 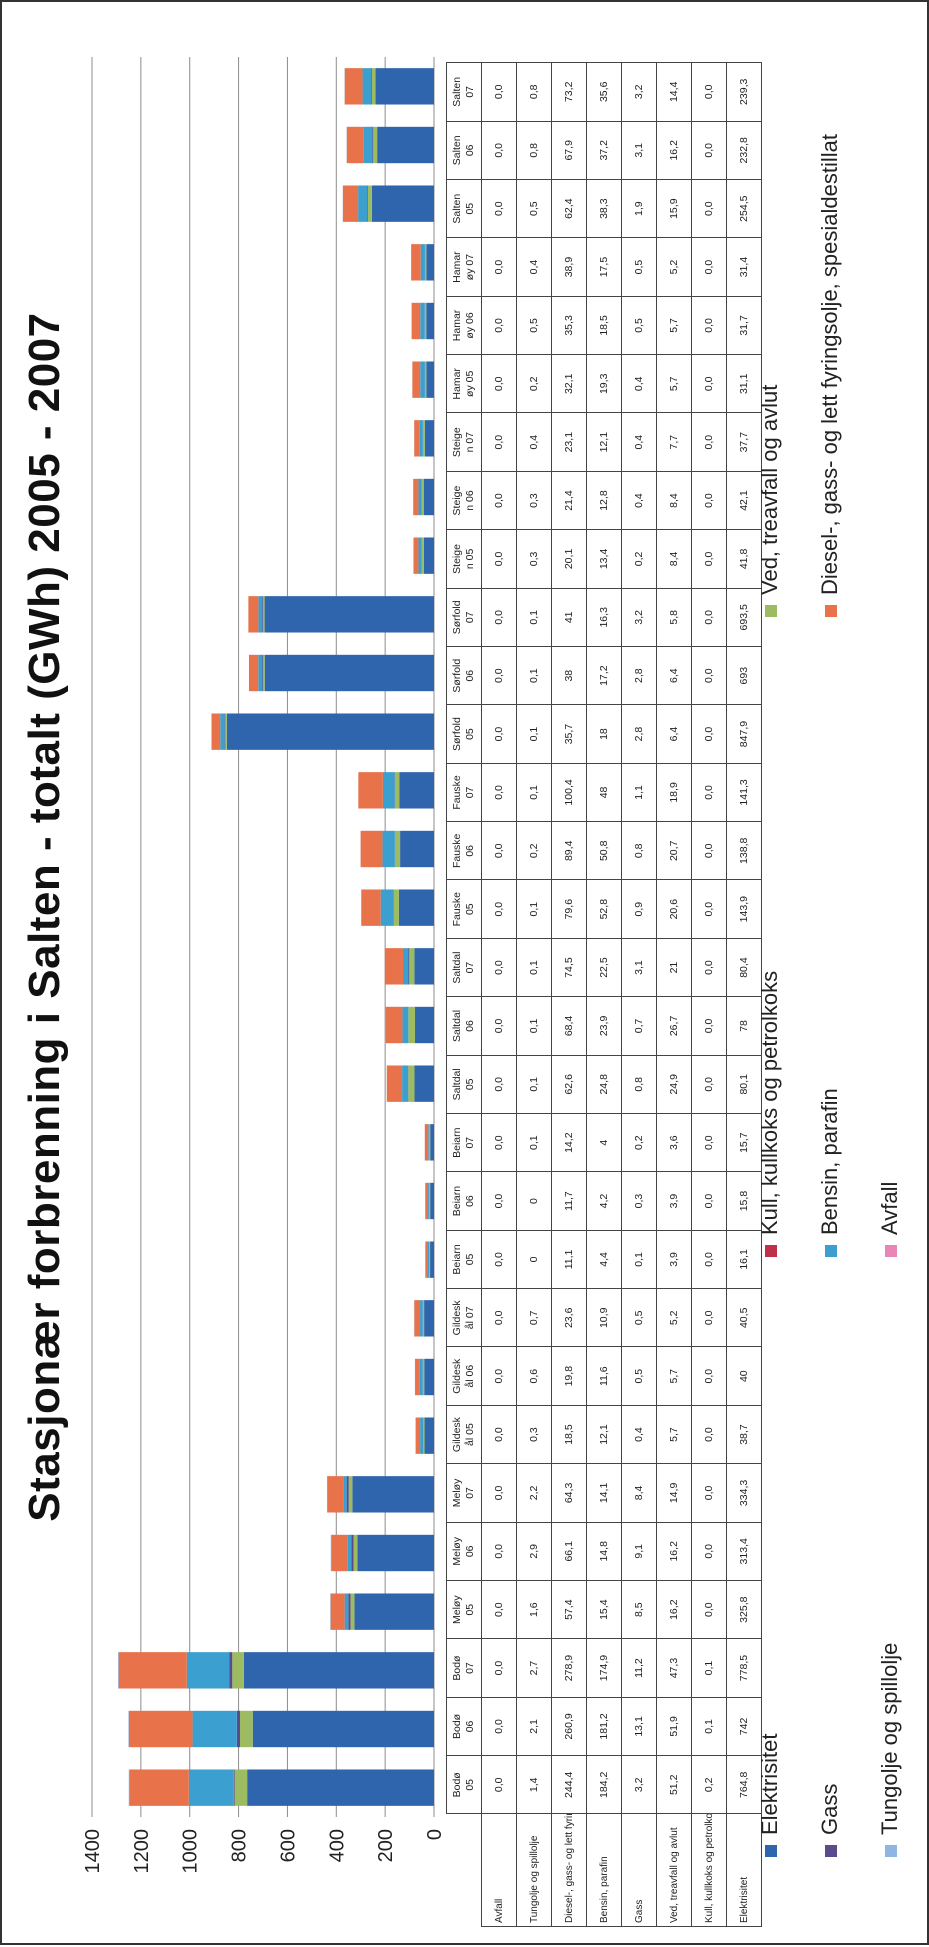 I want to click on table-cell: 16,3, so click(x=604, y=617).